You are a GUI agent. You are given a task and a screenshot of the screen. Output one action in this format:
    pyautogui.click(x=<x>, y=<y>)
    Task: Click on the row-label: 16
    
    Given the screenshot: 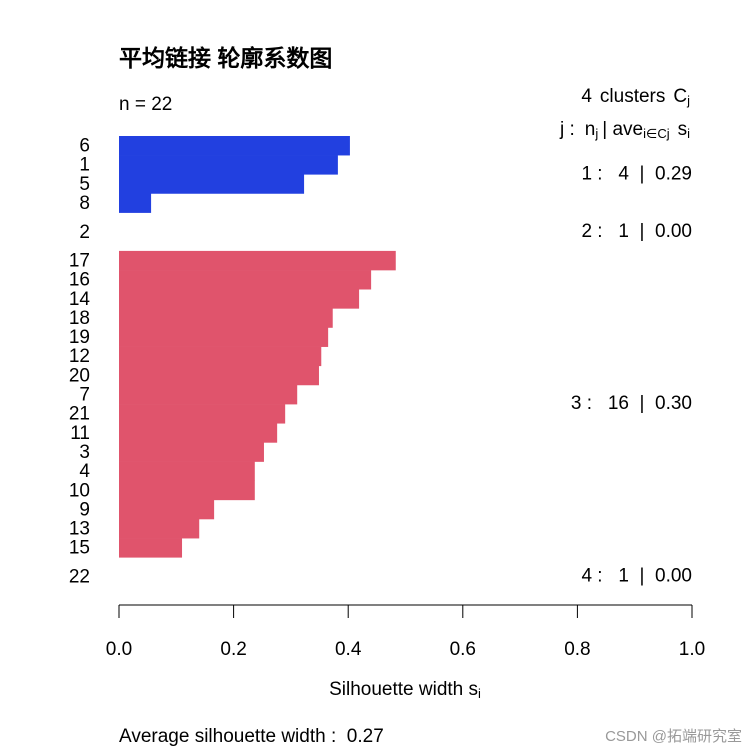 What is the action you would take?
    pyautogui.click(x=79, y=280)
    